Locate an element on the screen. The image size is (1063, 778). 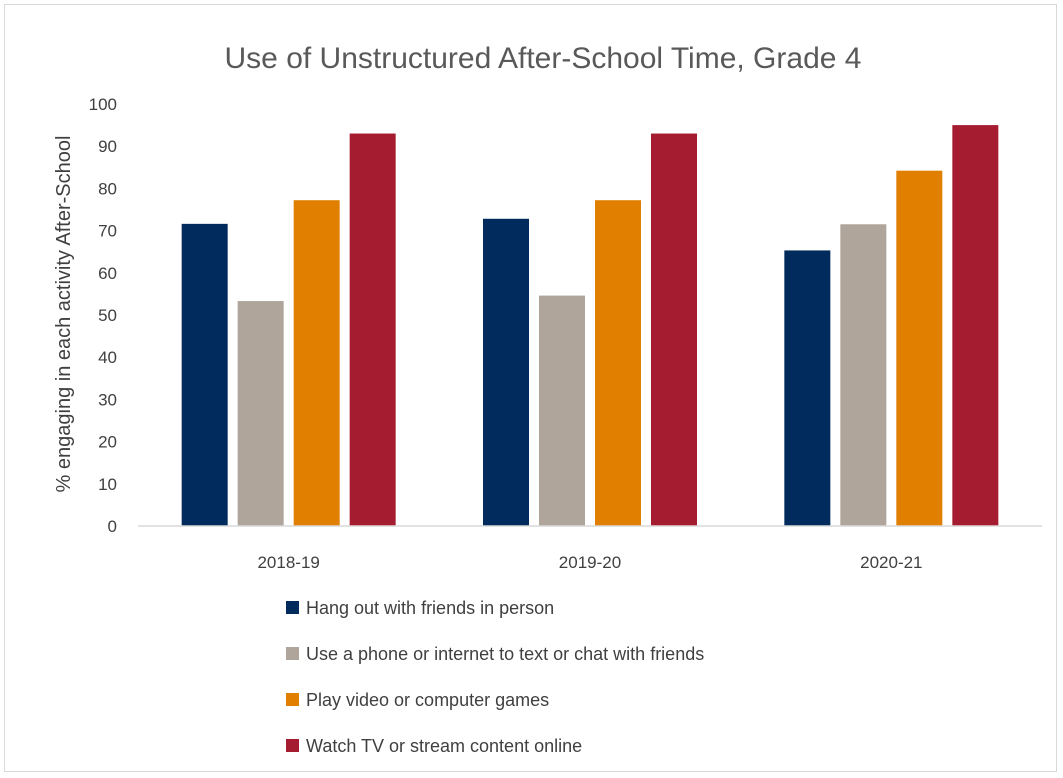
x-tick-label: 2018-19 is located at coordinates (288, 562).